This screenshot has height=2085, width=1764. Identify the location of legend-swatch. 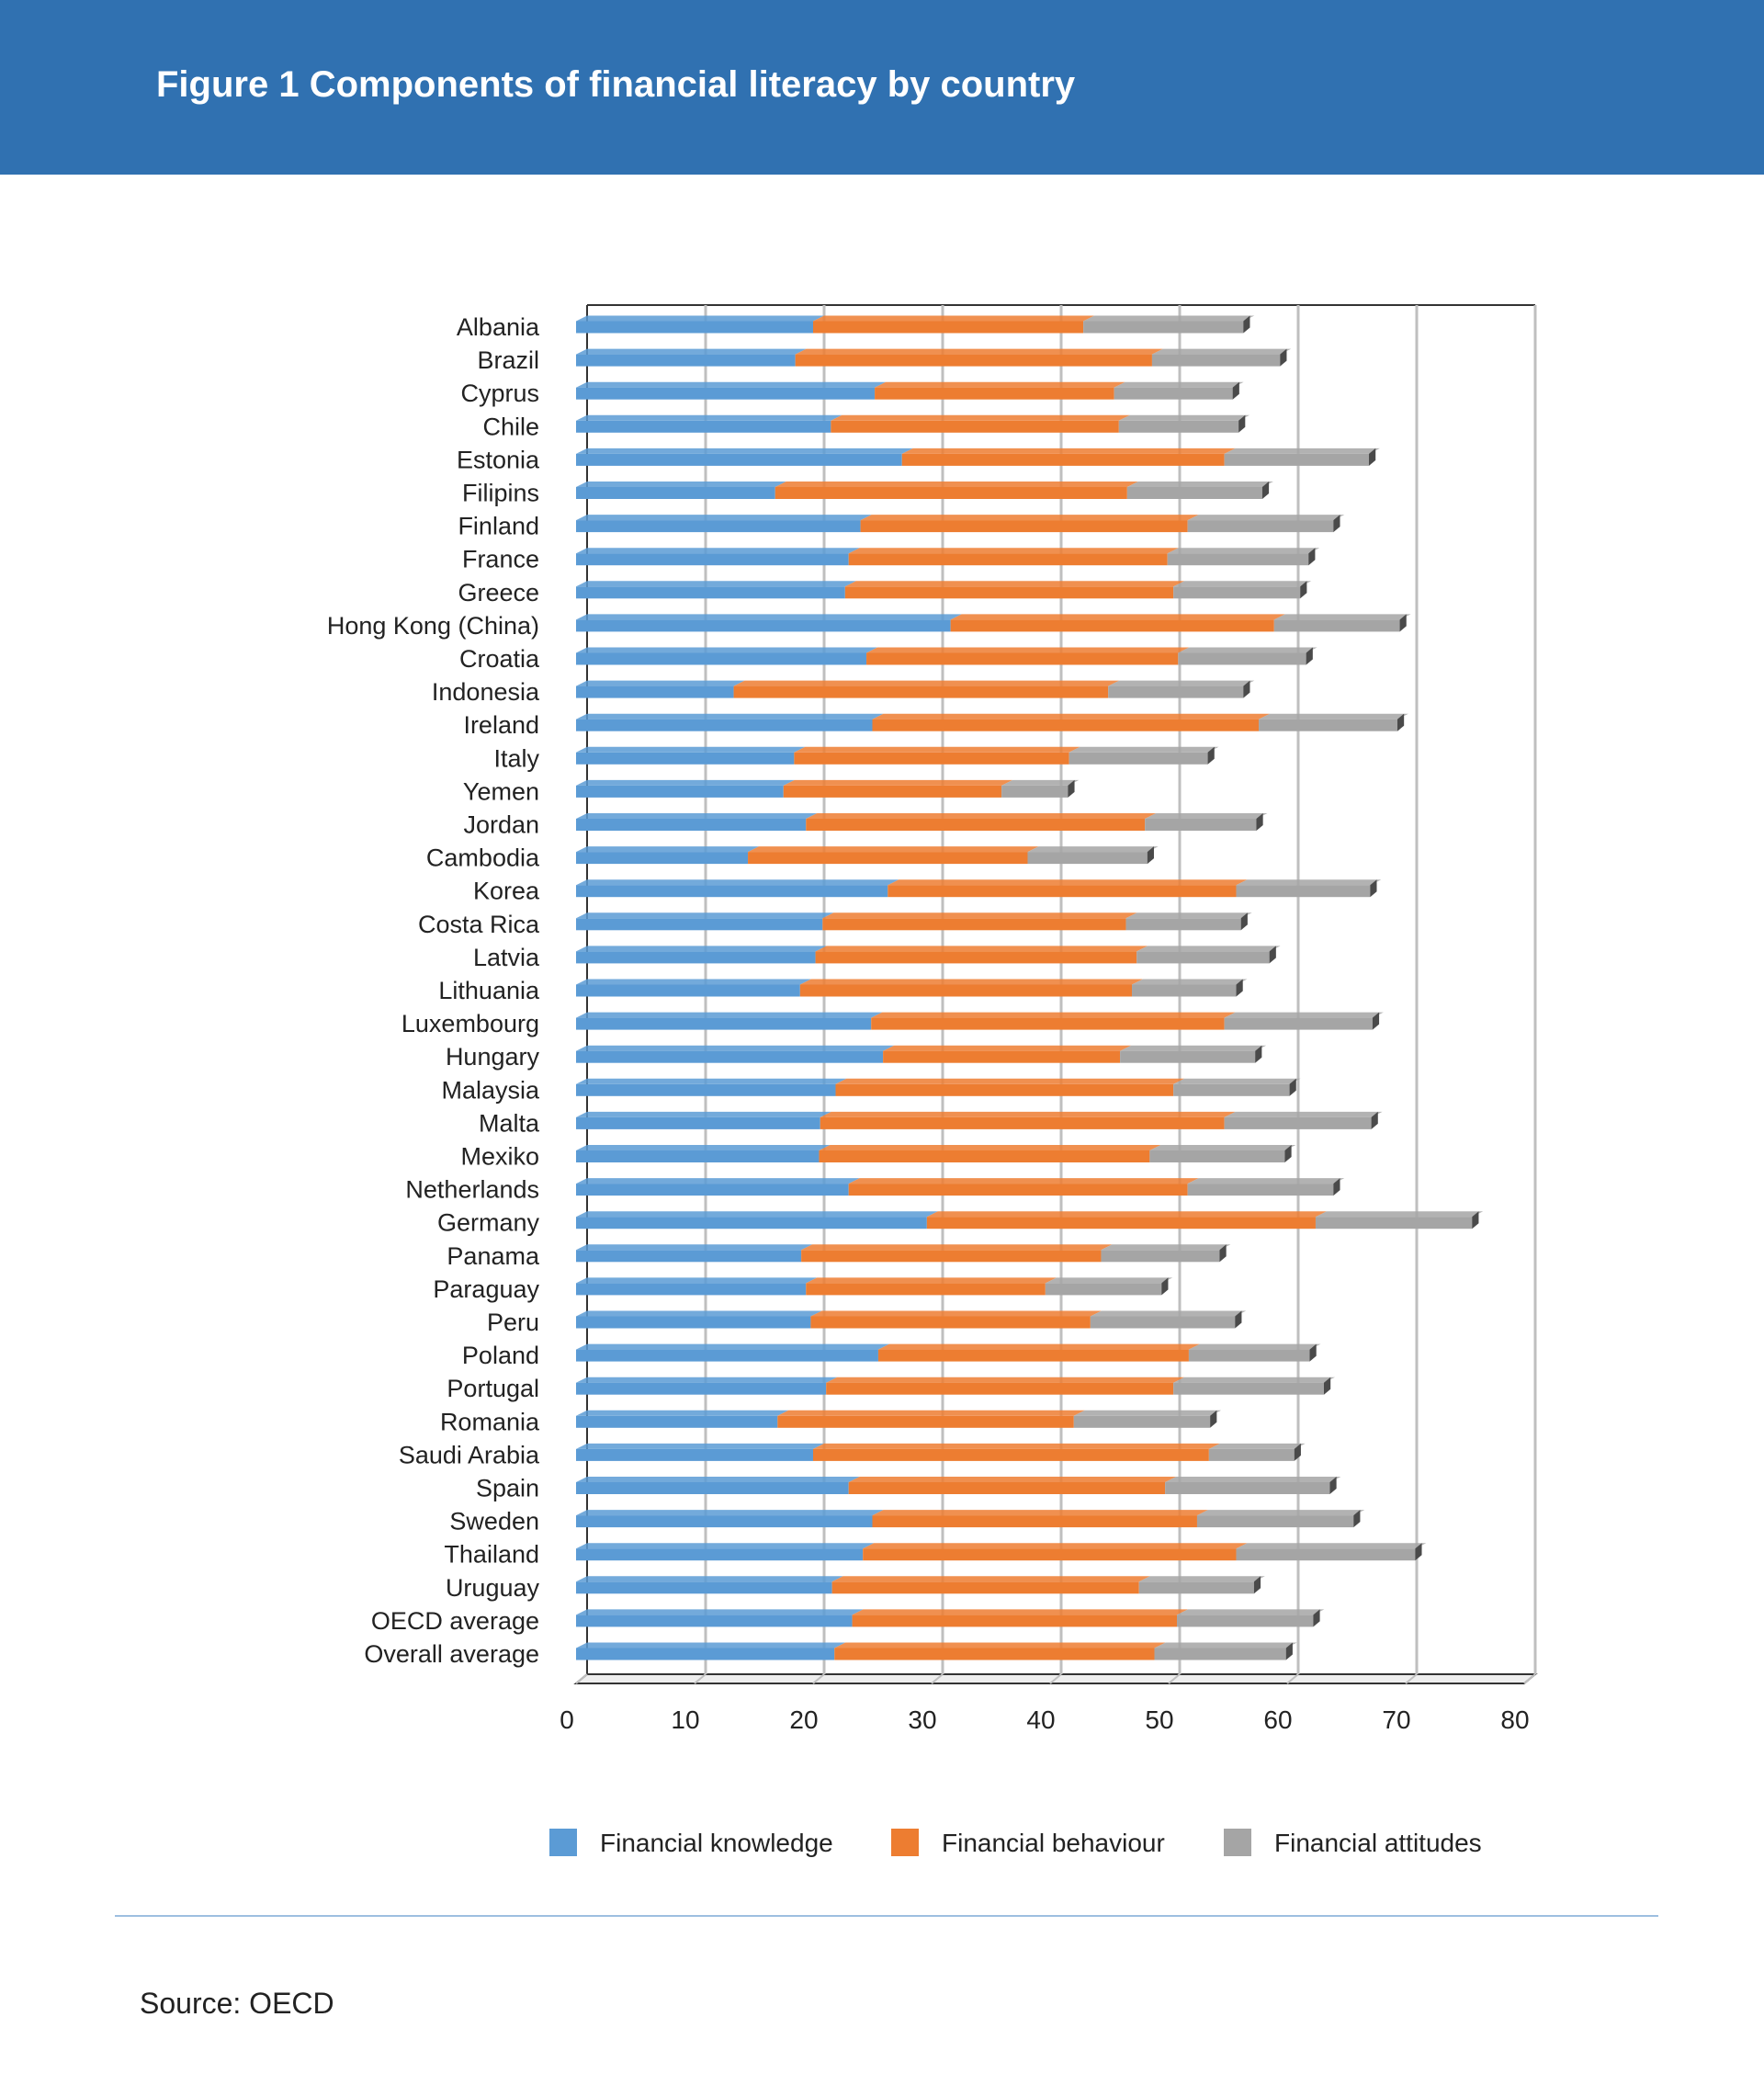
(563, 1843).